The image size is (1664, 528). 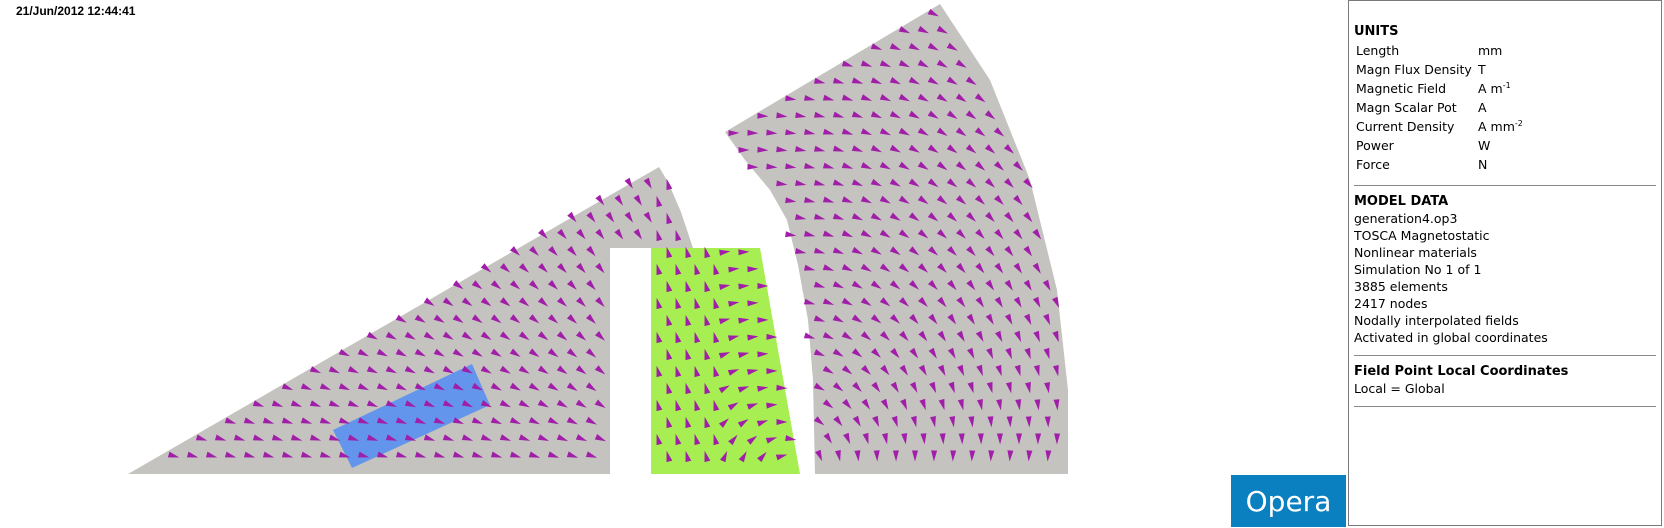 What do you see at coordinates (1418, 269) in the screenshot?
I see `model-data-line: Simulation No 1 of 1` at bounding box center [1418, 269].